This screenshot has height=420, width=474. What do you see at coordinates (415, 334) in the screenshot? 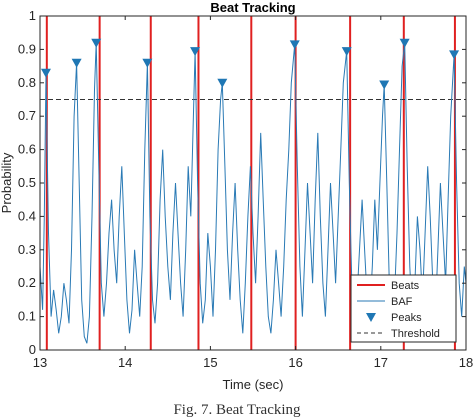
I see `legend-label-threshold: Threshold` at bounding box center [415, 334].